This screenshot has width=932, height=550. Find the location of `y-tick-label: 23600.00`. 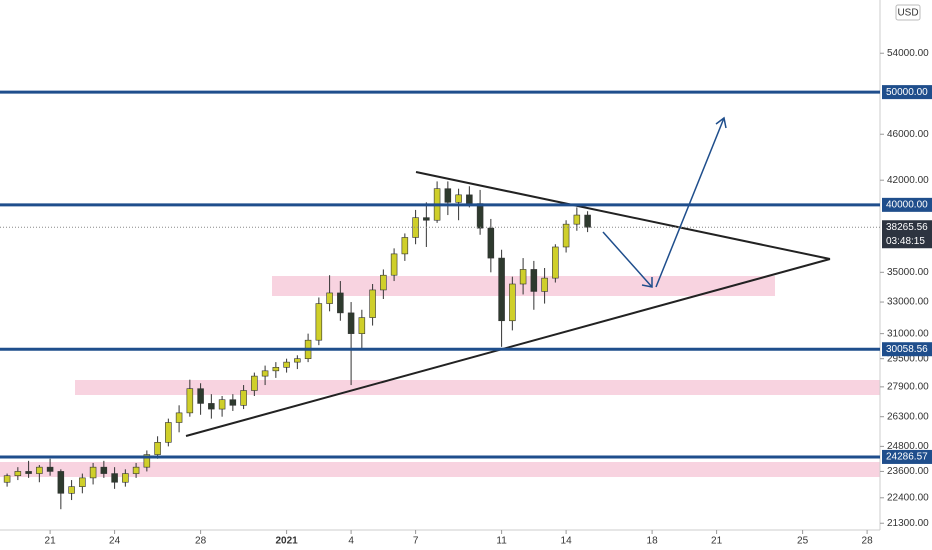

y-tick-label: 23600.00 is located at coordinates (908, 471).